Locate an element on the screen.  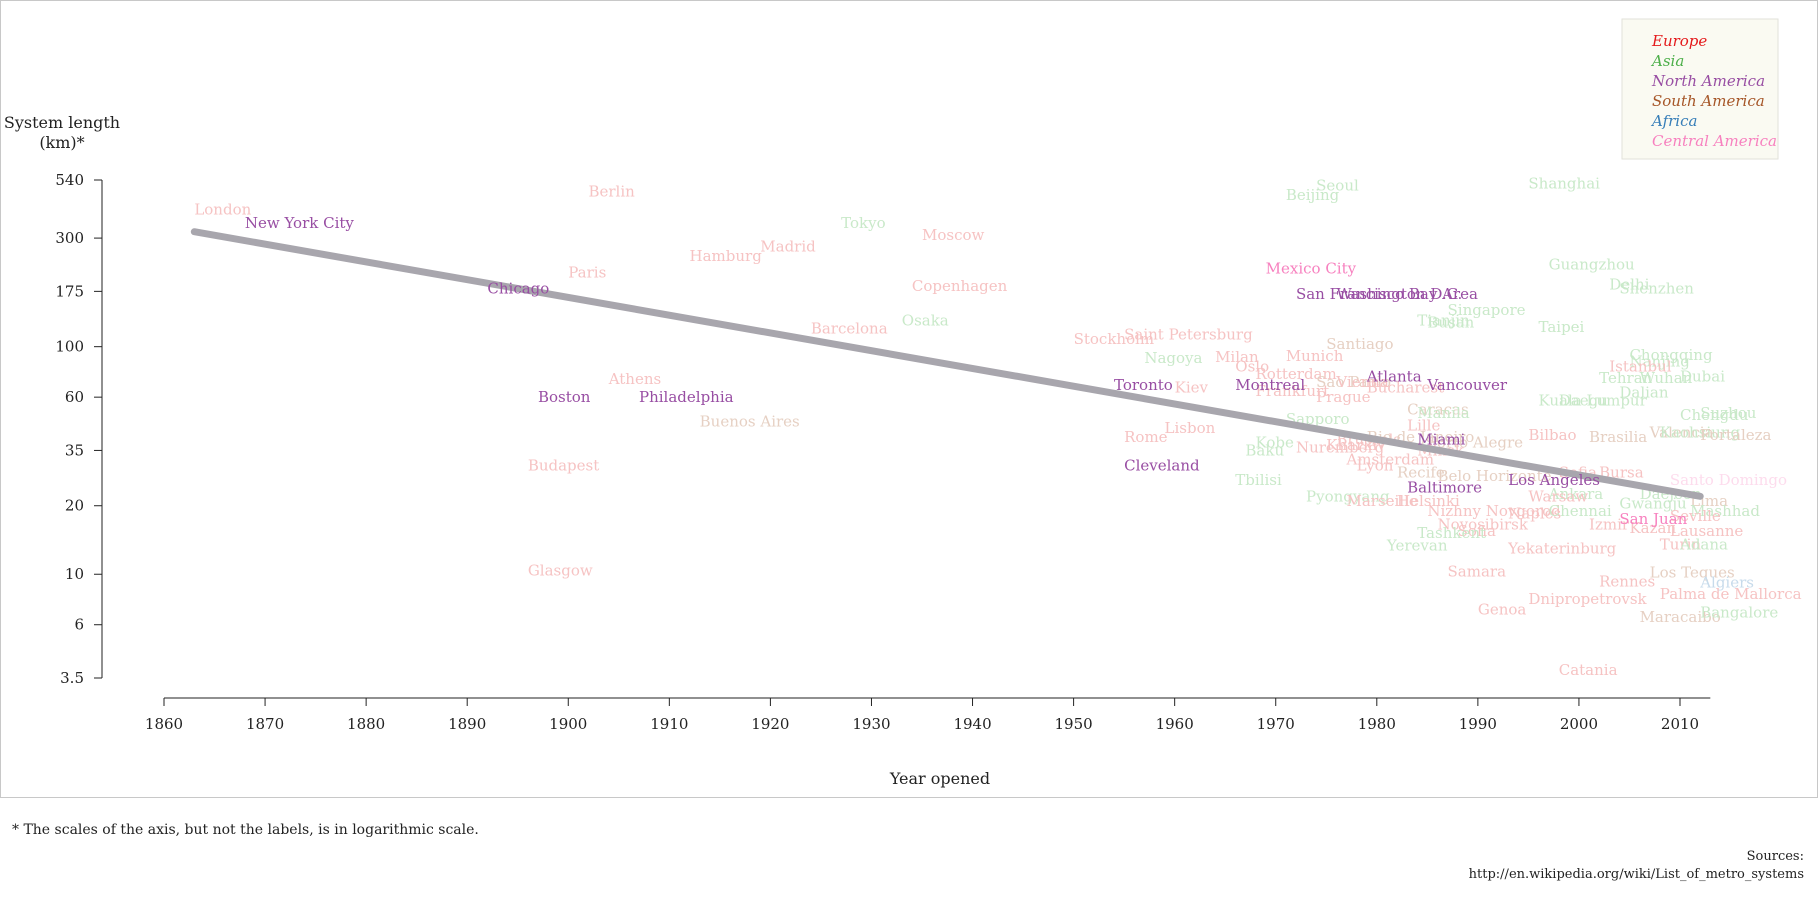
y-tick-label: 6 is located at coordinates (79, 625).